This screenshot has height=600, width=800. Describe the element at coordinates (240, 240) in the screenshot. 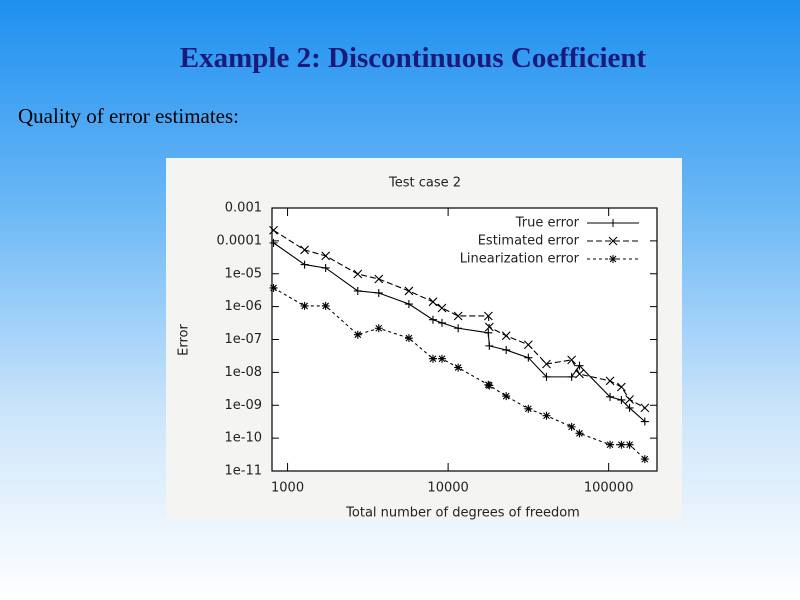

I see `y-tick-label: 0.0001` at that location.